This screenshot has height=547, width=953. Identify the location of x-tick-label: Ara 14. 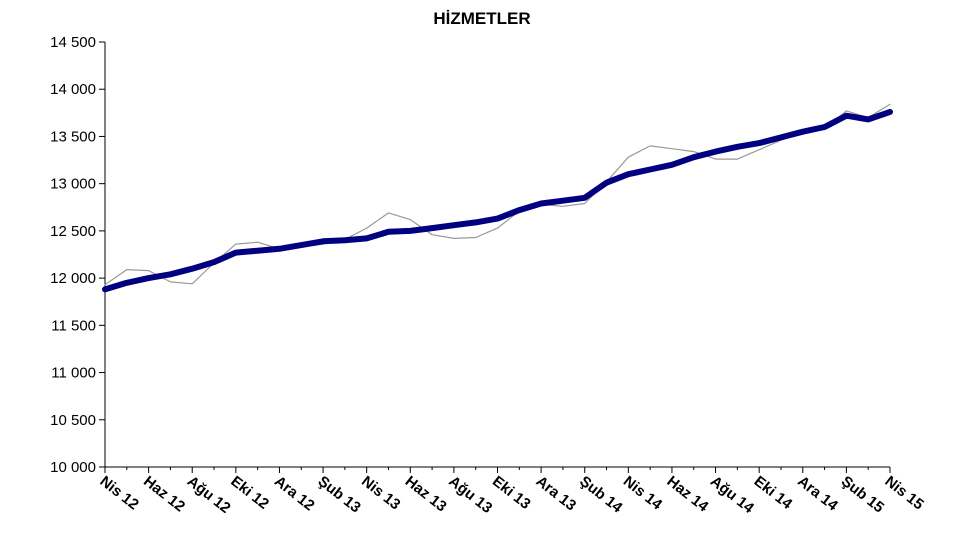
(817, 494).